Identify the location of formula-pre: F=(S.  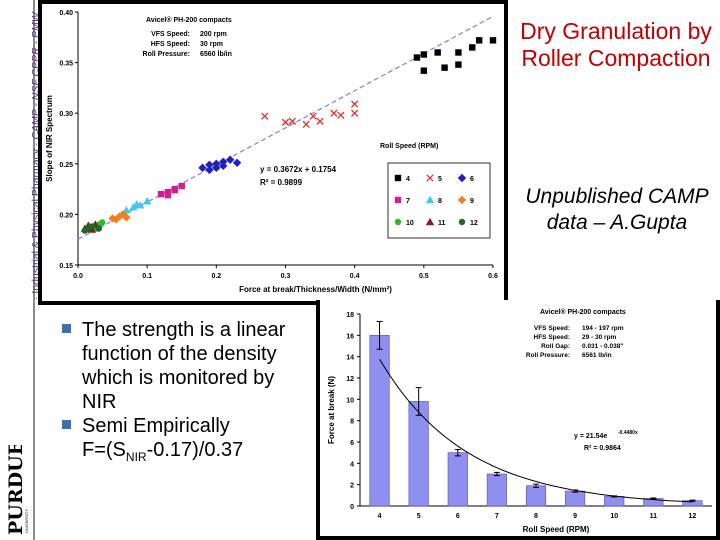
(104, 450).